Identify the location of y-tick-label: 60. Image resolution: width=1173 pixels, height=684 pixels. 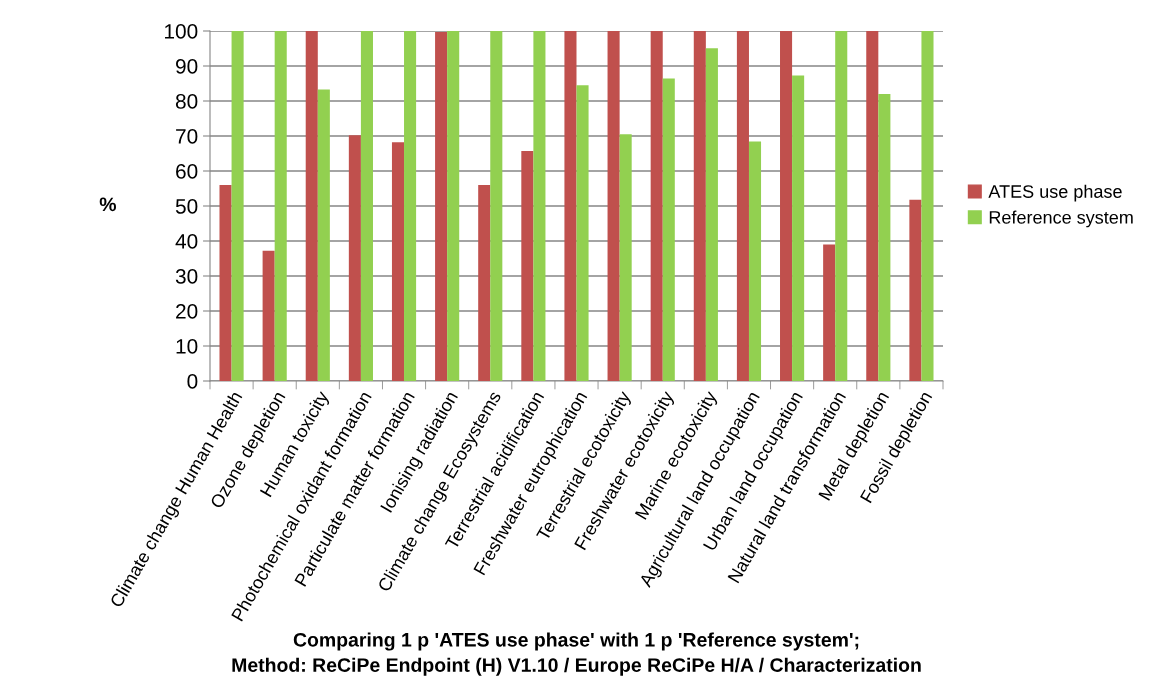
(187, 171).